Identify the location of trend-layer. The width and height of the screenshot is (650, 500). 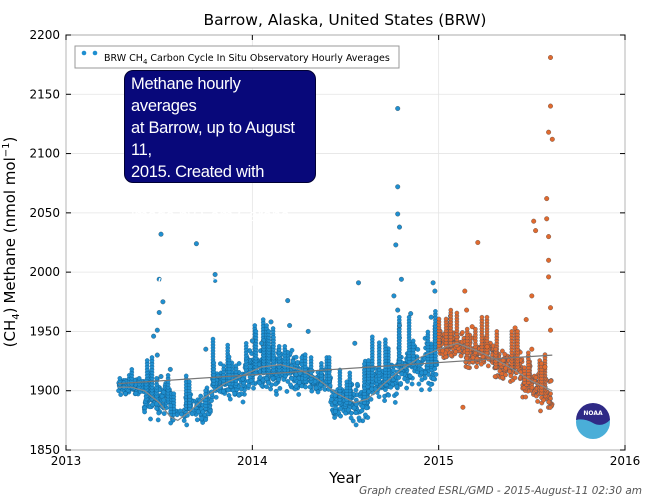
(335, 382).